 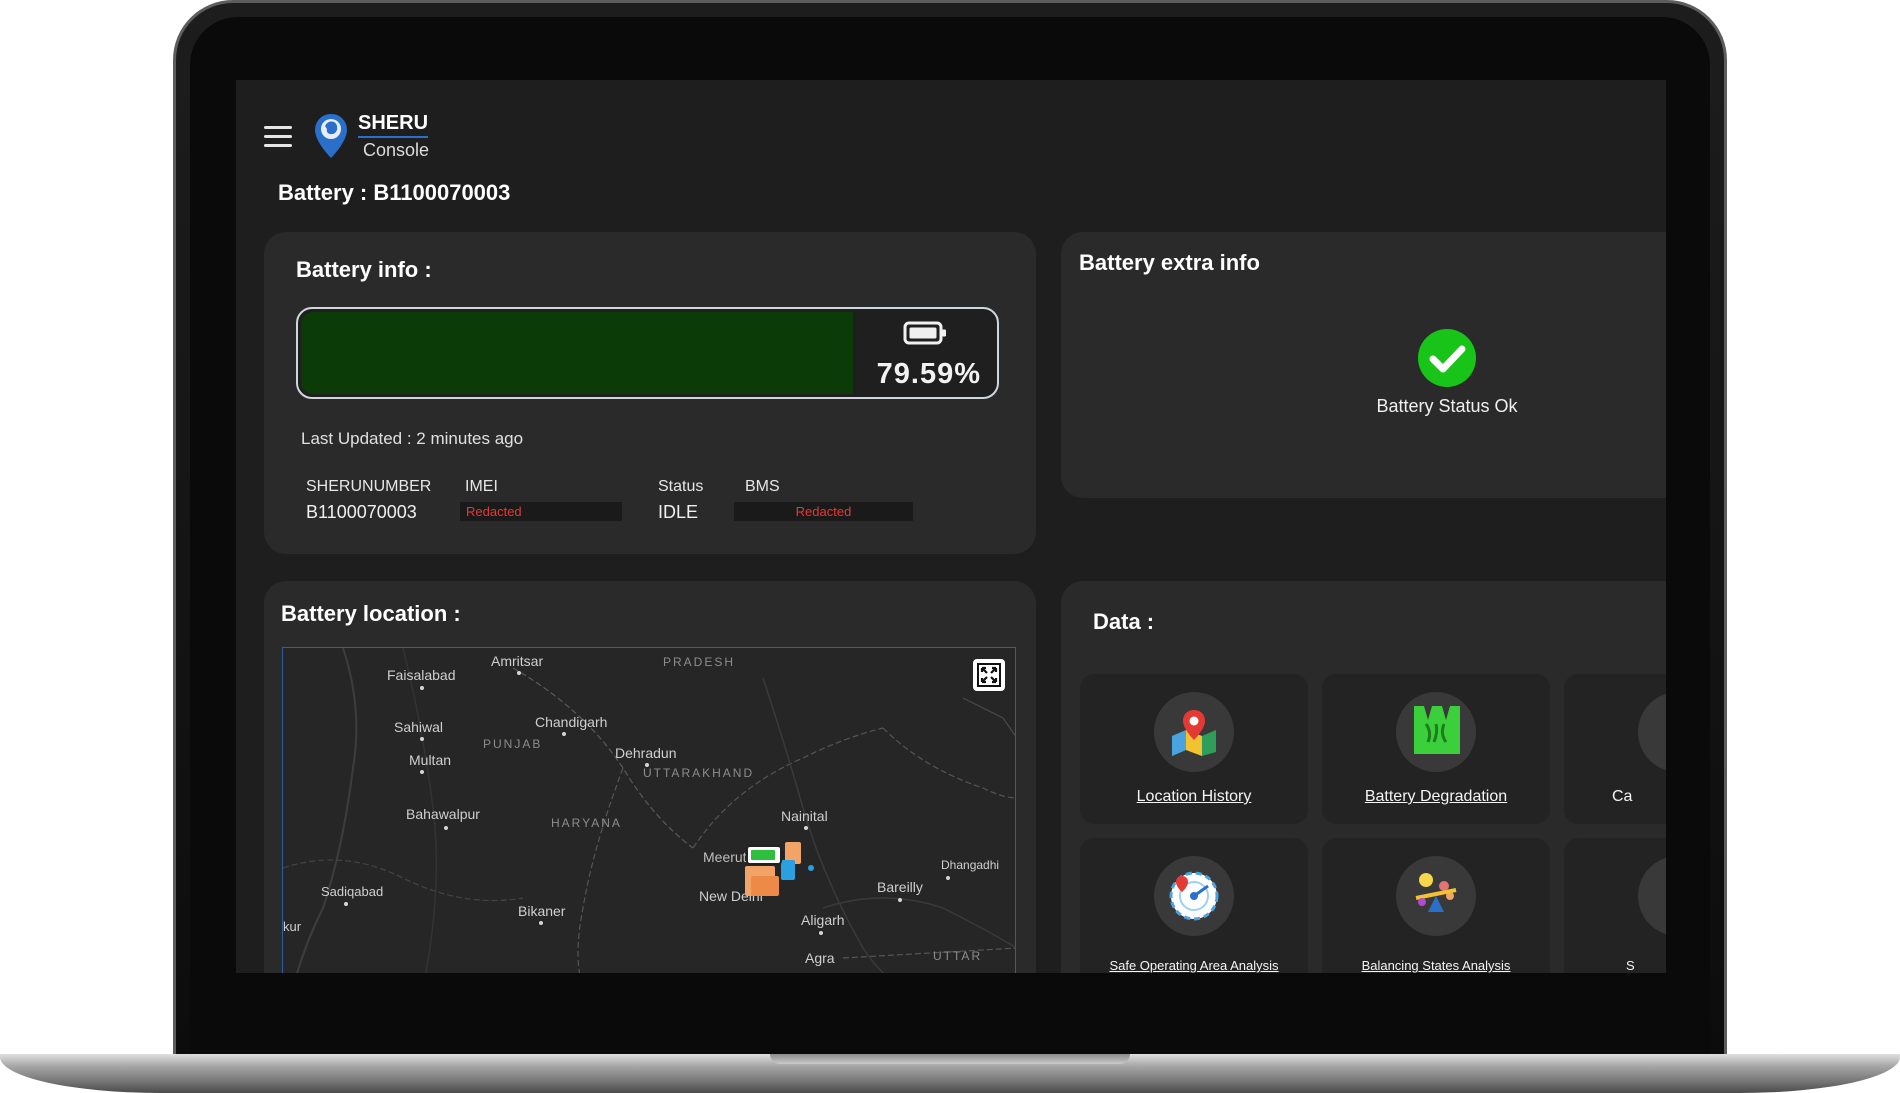 What do you see at coordinates (950, 1059) in the screenshot?
I see `laptop-notch` at bounding box center [950, 1059].